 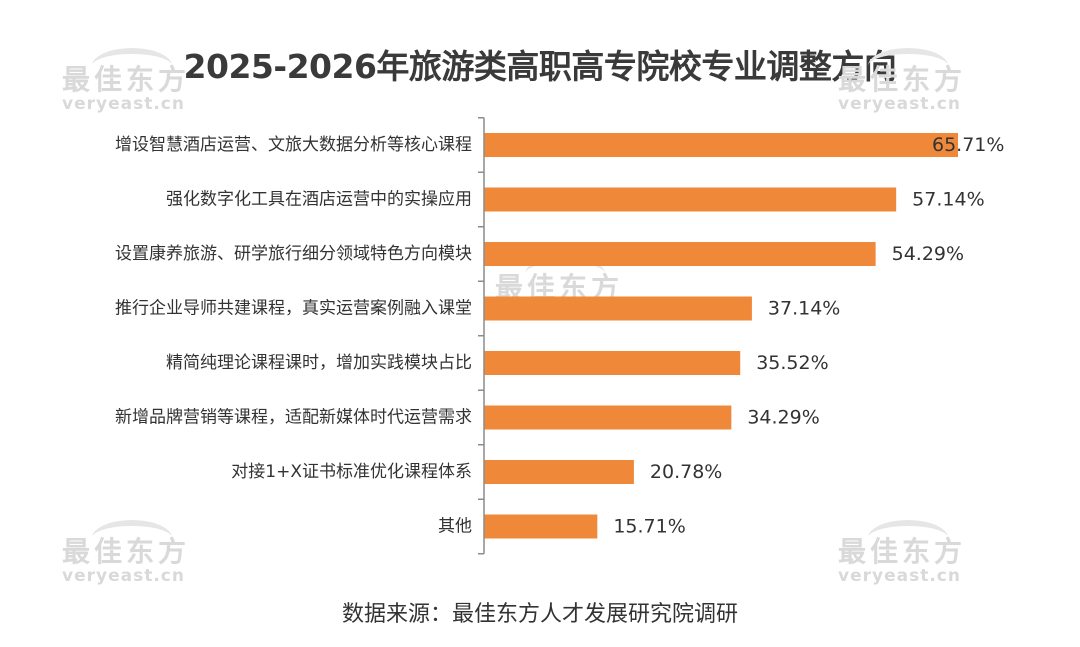 What do you see at coordinates (319, 200) in the screenshot?
I see `category-label: 强化数字化工具在酒店运营中的实操应用` at bounding box center [319, 200].